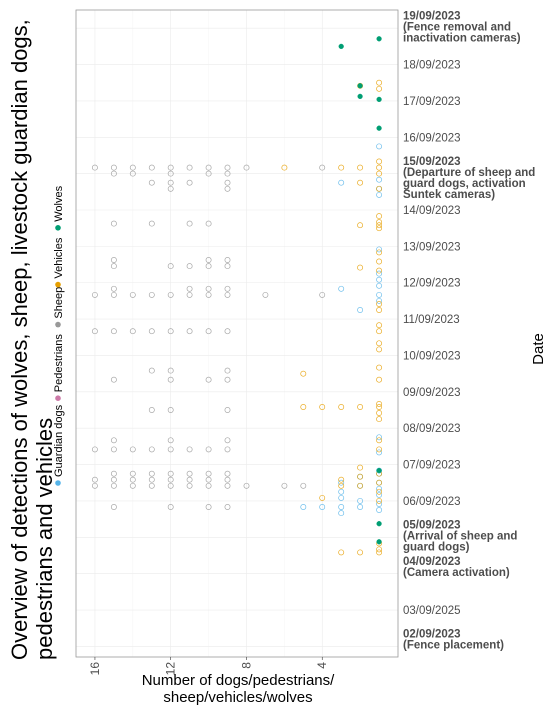 This screenshot has height=707, width=550. What do you see at coordinates (432, 635) in the screenshot?
I see `date-tick-label: 02/09/2023` at bounding box center [432, 635].